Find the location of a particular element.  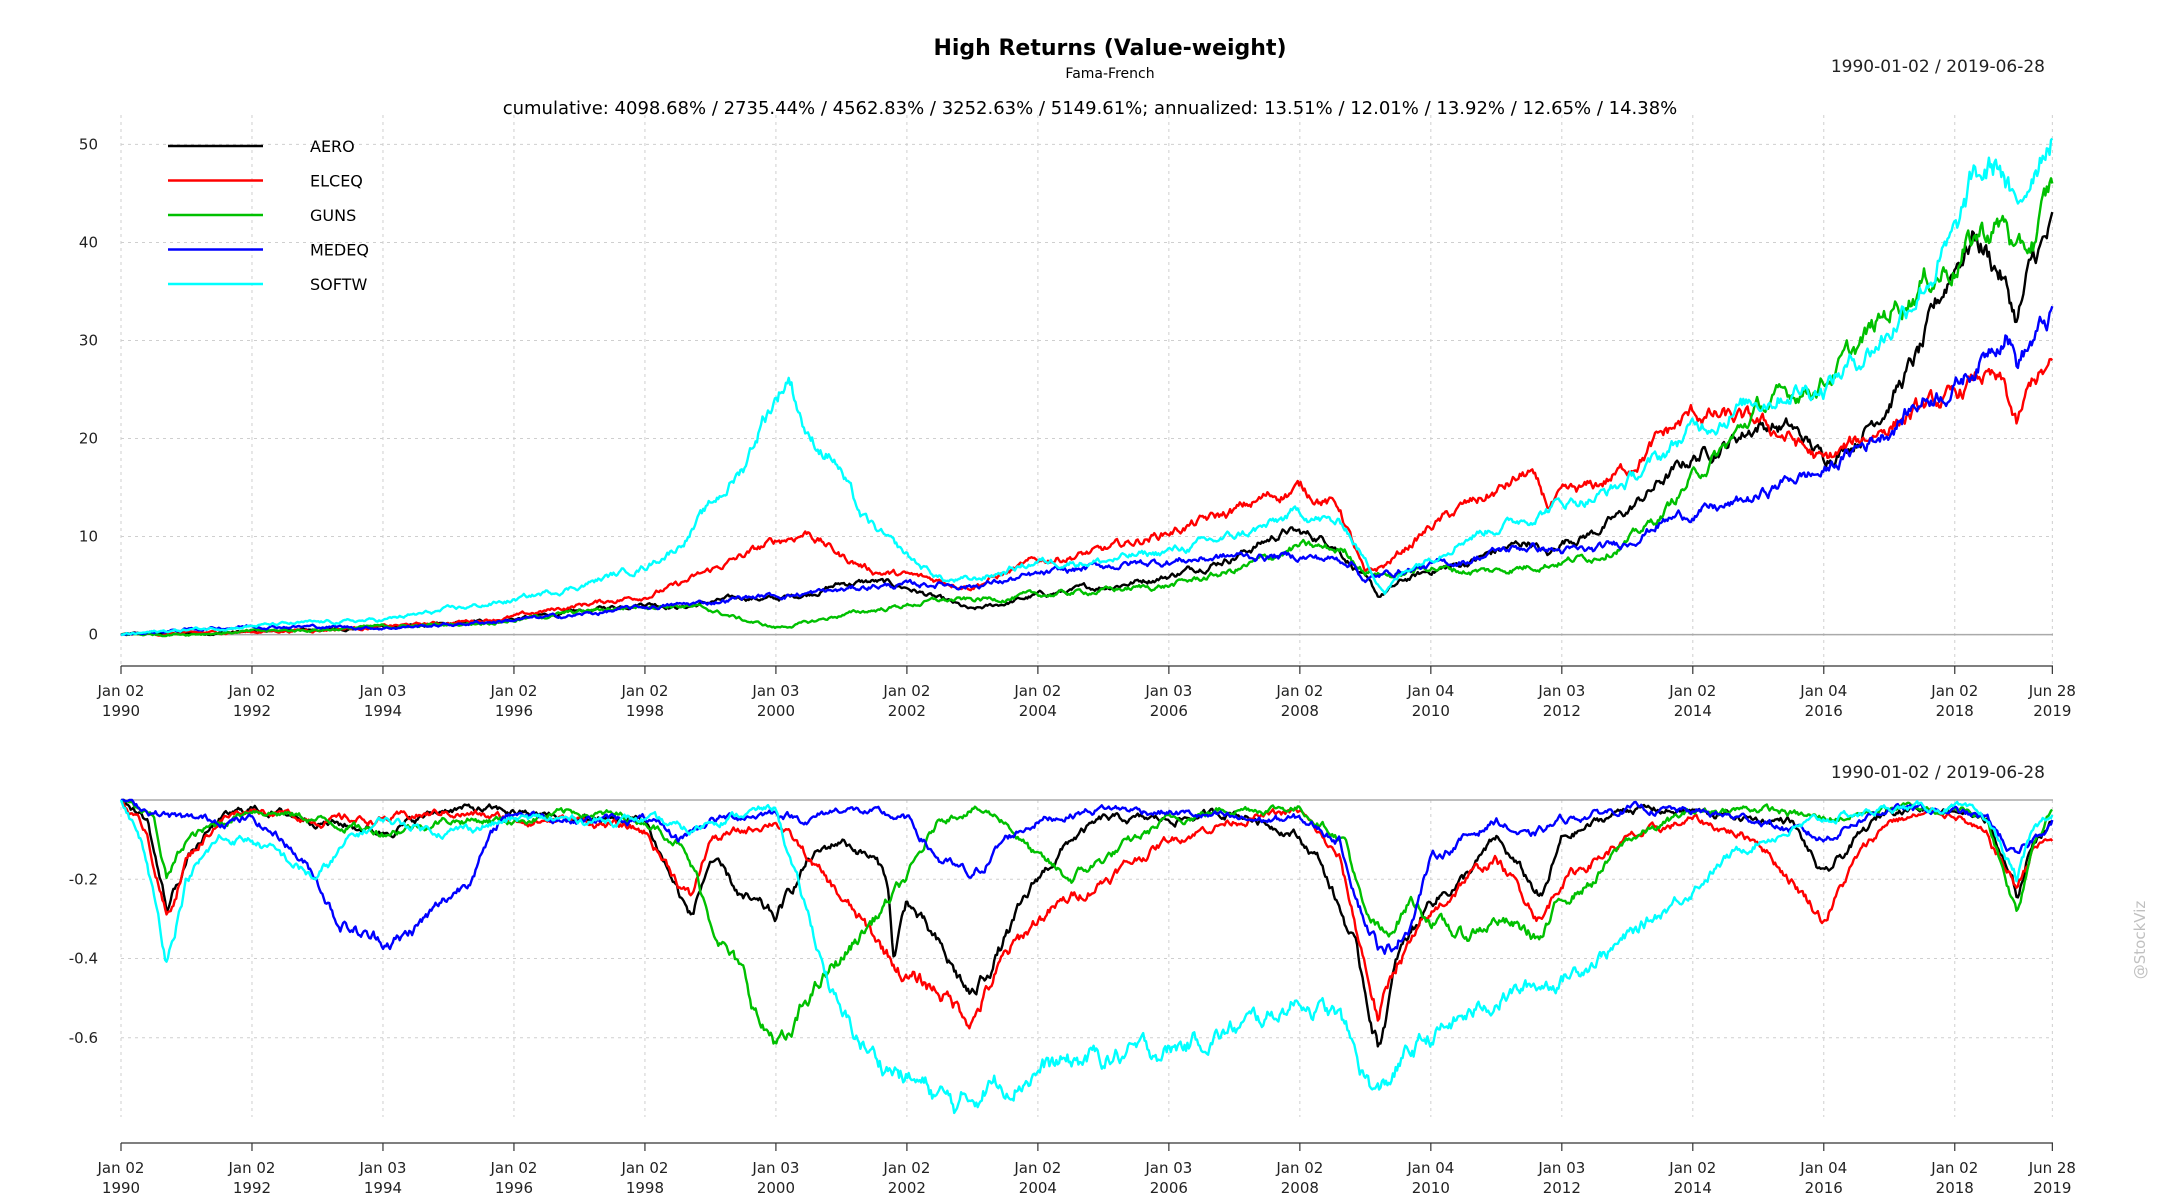

y-tick-label: -0.6 is located at coordinates (83, 1038).